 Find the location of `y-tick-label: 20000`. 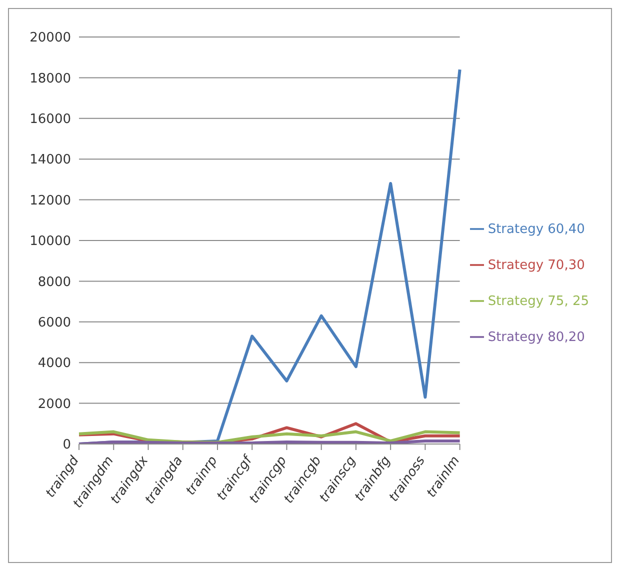

y-tick-label: 20000 is located at coordinates (50, 38).